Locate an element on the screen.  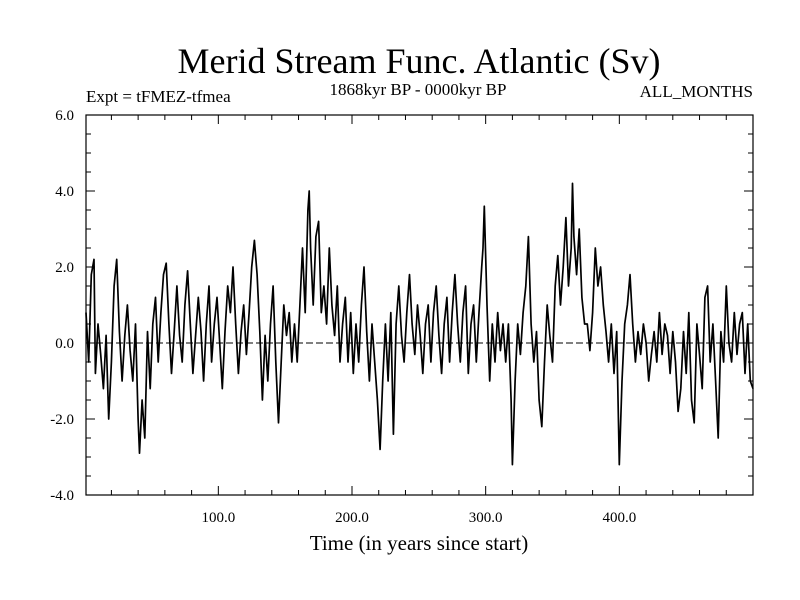
period-label: 1868kyr BP - 0000kyr BP is located at coordinates (418, 89).